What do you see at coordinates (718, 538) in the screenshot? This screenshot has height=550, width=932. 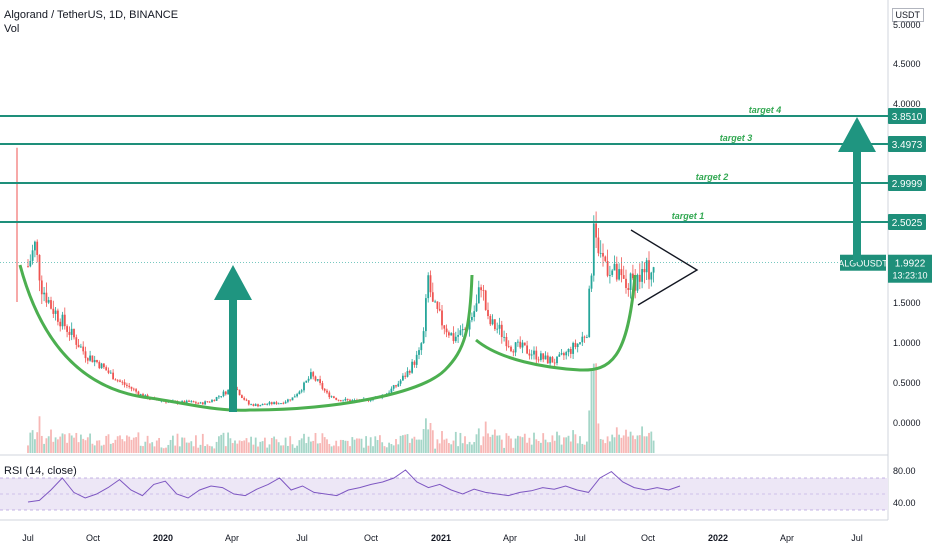 I see `x-tick-label: 2022` at bounding box center [718, 538].